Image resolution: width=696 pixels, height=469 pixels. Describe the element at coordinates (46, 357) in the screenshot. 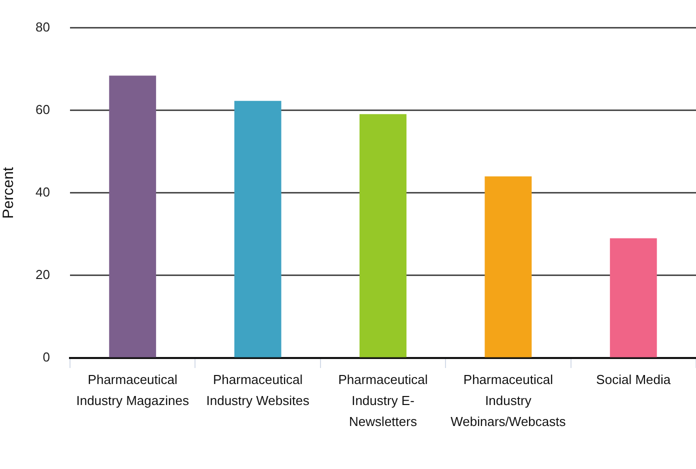

I see `y-tick-label: 0` at that location.